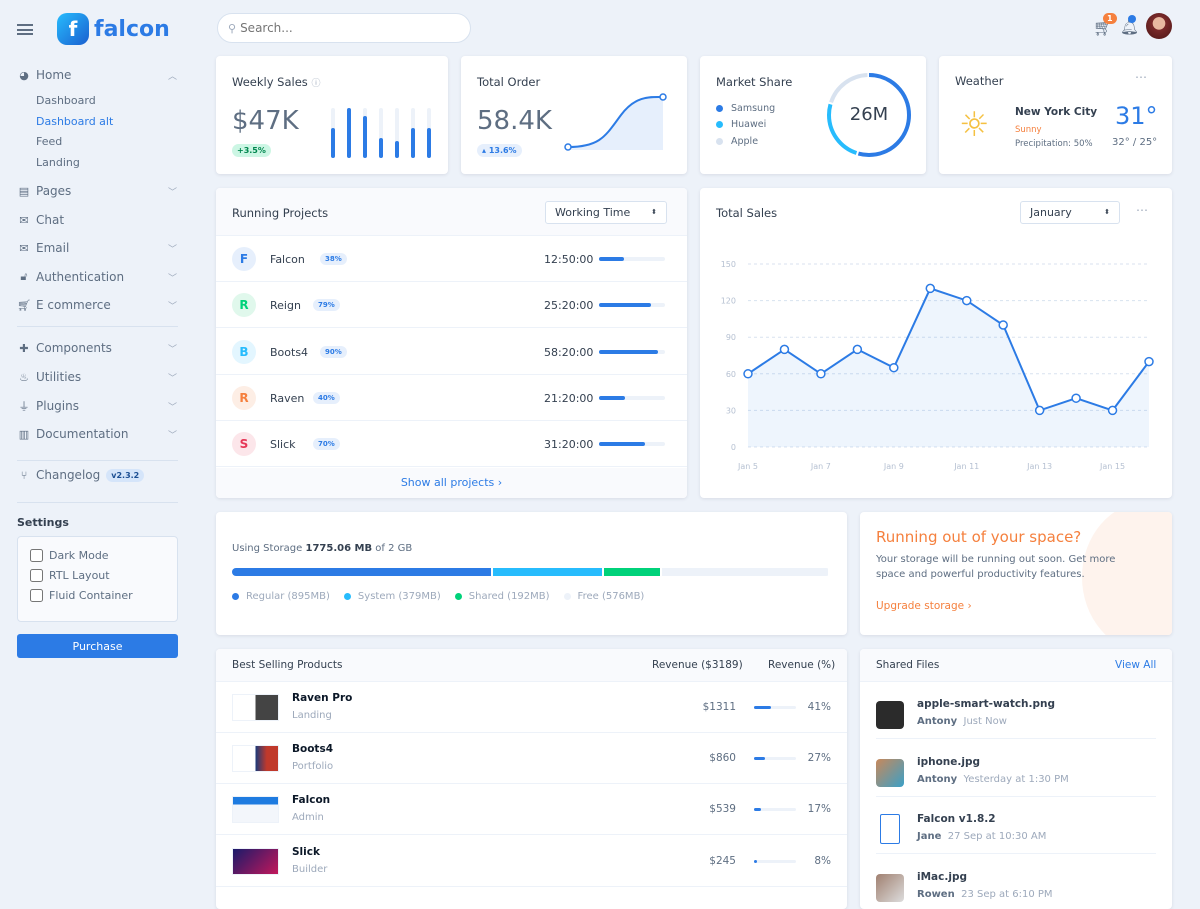 This screenshot has height=909, width=1200. What do you see at coordinates (97, 377) in the screenshot?
I see `sidebar-item-utilities: ♨Utilities﹀` at bounding box center [97, 377].